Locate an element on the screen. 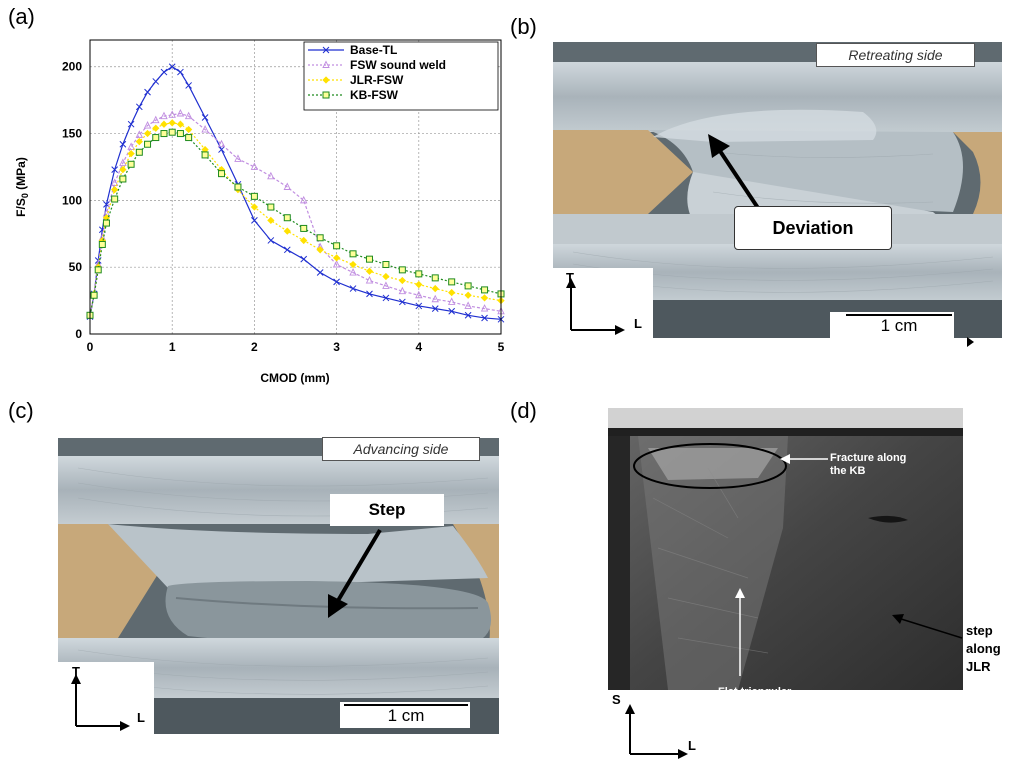 The image size is (1013, 760). fracture-kb-line2: the KB is located at coordinates (848, 471).